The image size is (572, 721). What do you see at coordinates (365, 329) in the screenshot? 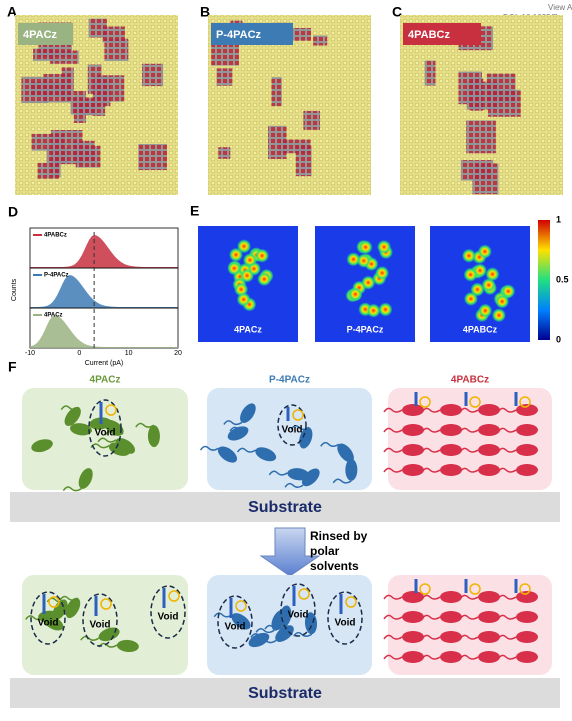
I see `map-label: P-4PACz` at bounding box center [365, 329].